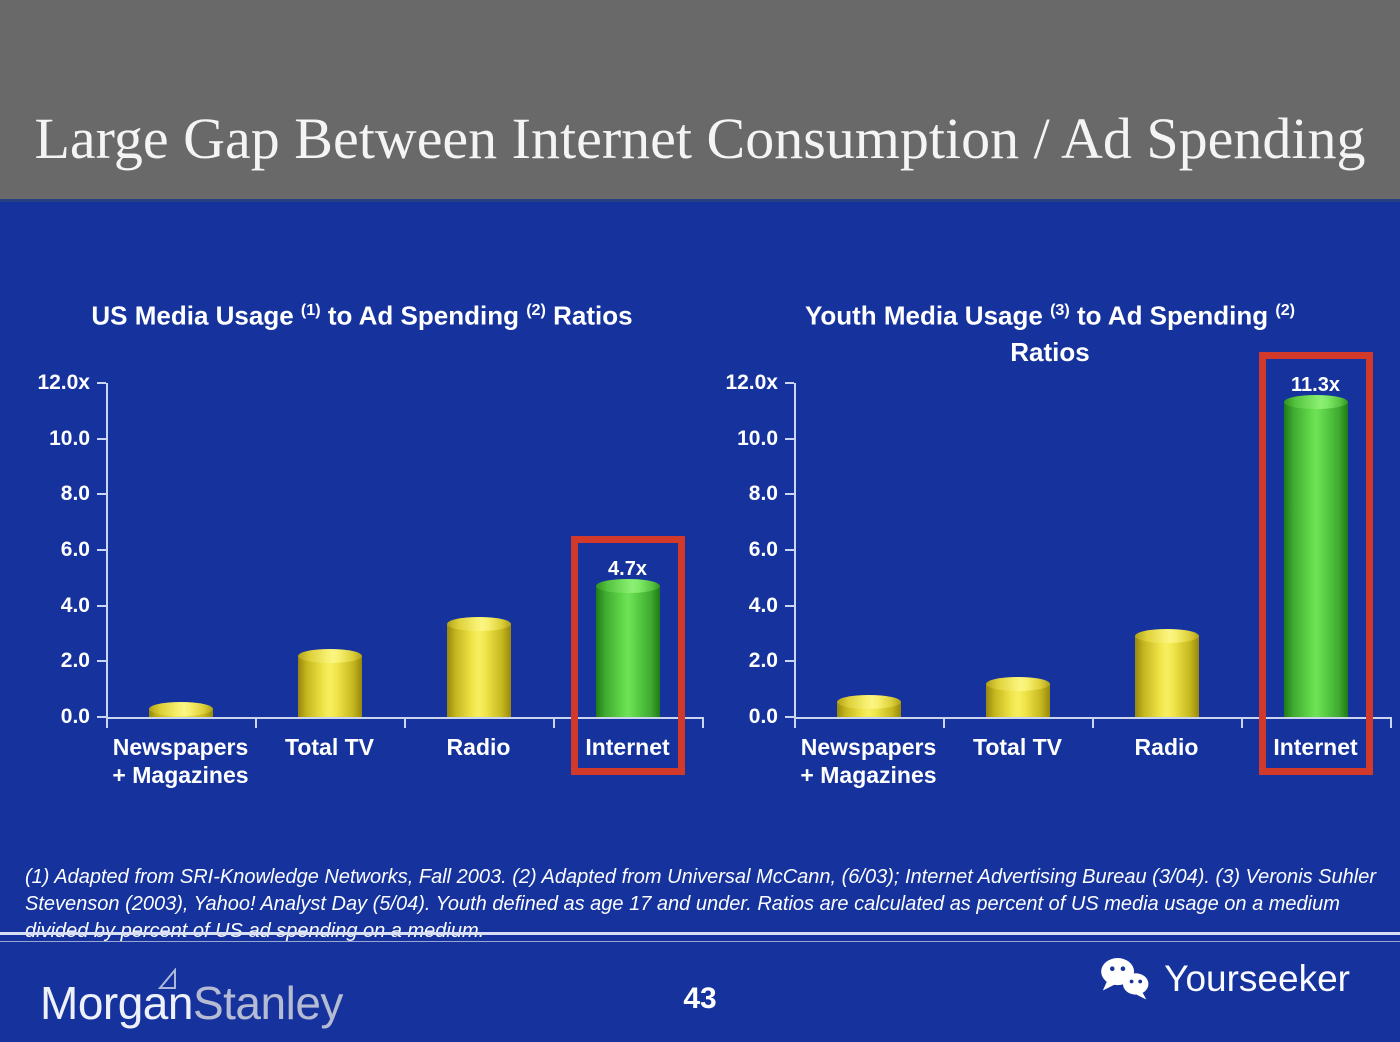 The height and width of the screenshot is (1042, 1400). What do you see at coordinates (627, 569) in the screenshot?
I see `highlight-value-label: 4.7x` at bounding box center [627, 569].